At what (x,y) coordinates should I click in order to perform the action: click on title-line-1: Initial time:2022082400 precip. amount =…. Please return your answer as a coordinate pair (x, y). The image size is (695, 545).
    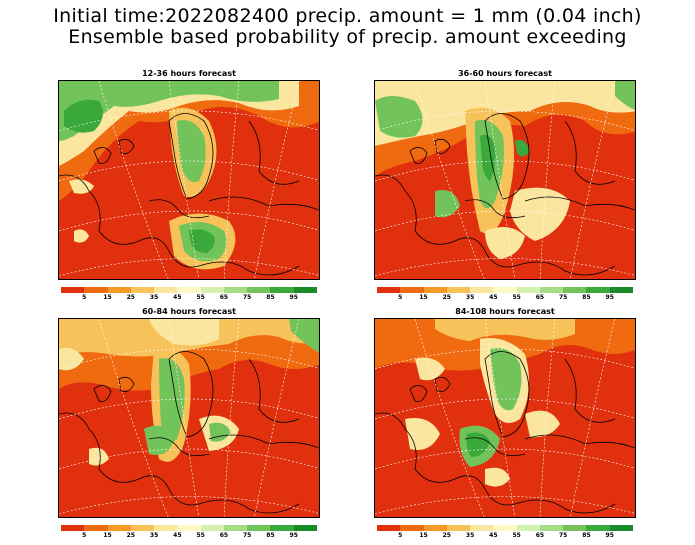
    Looking at the image, I should click on (347, 16).